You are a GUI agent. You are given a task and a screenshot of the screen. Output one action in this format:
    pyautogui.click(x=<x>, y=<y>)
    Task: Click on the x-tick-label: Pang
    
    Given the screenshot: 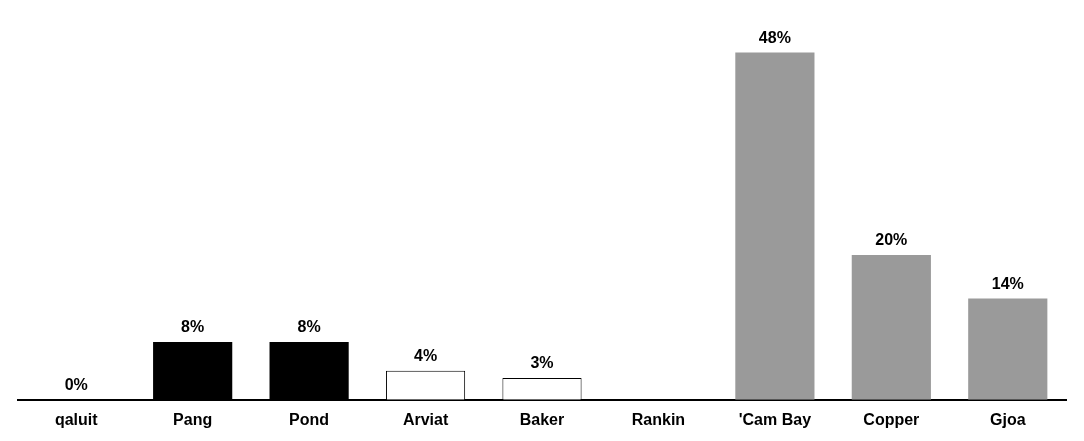 What is the action you would take?
    pyautogui.click(x=193, y=419)
    